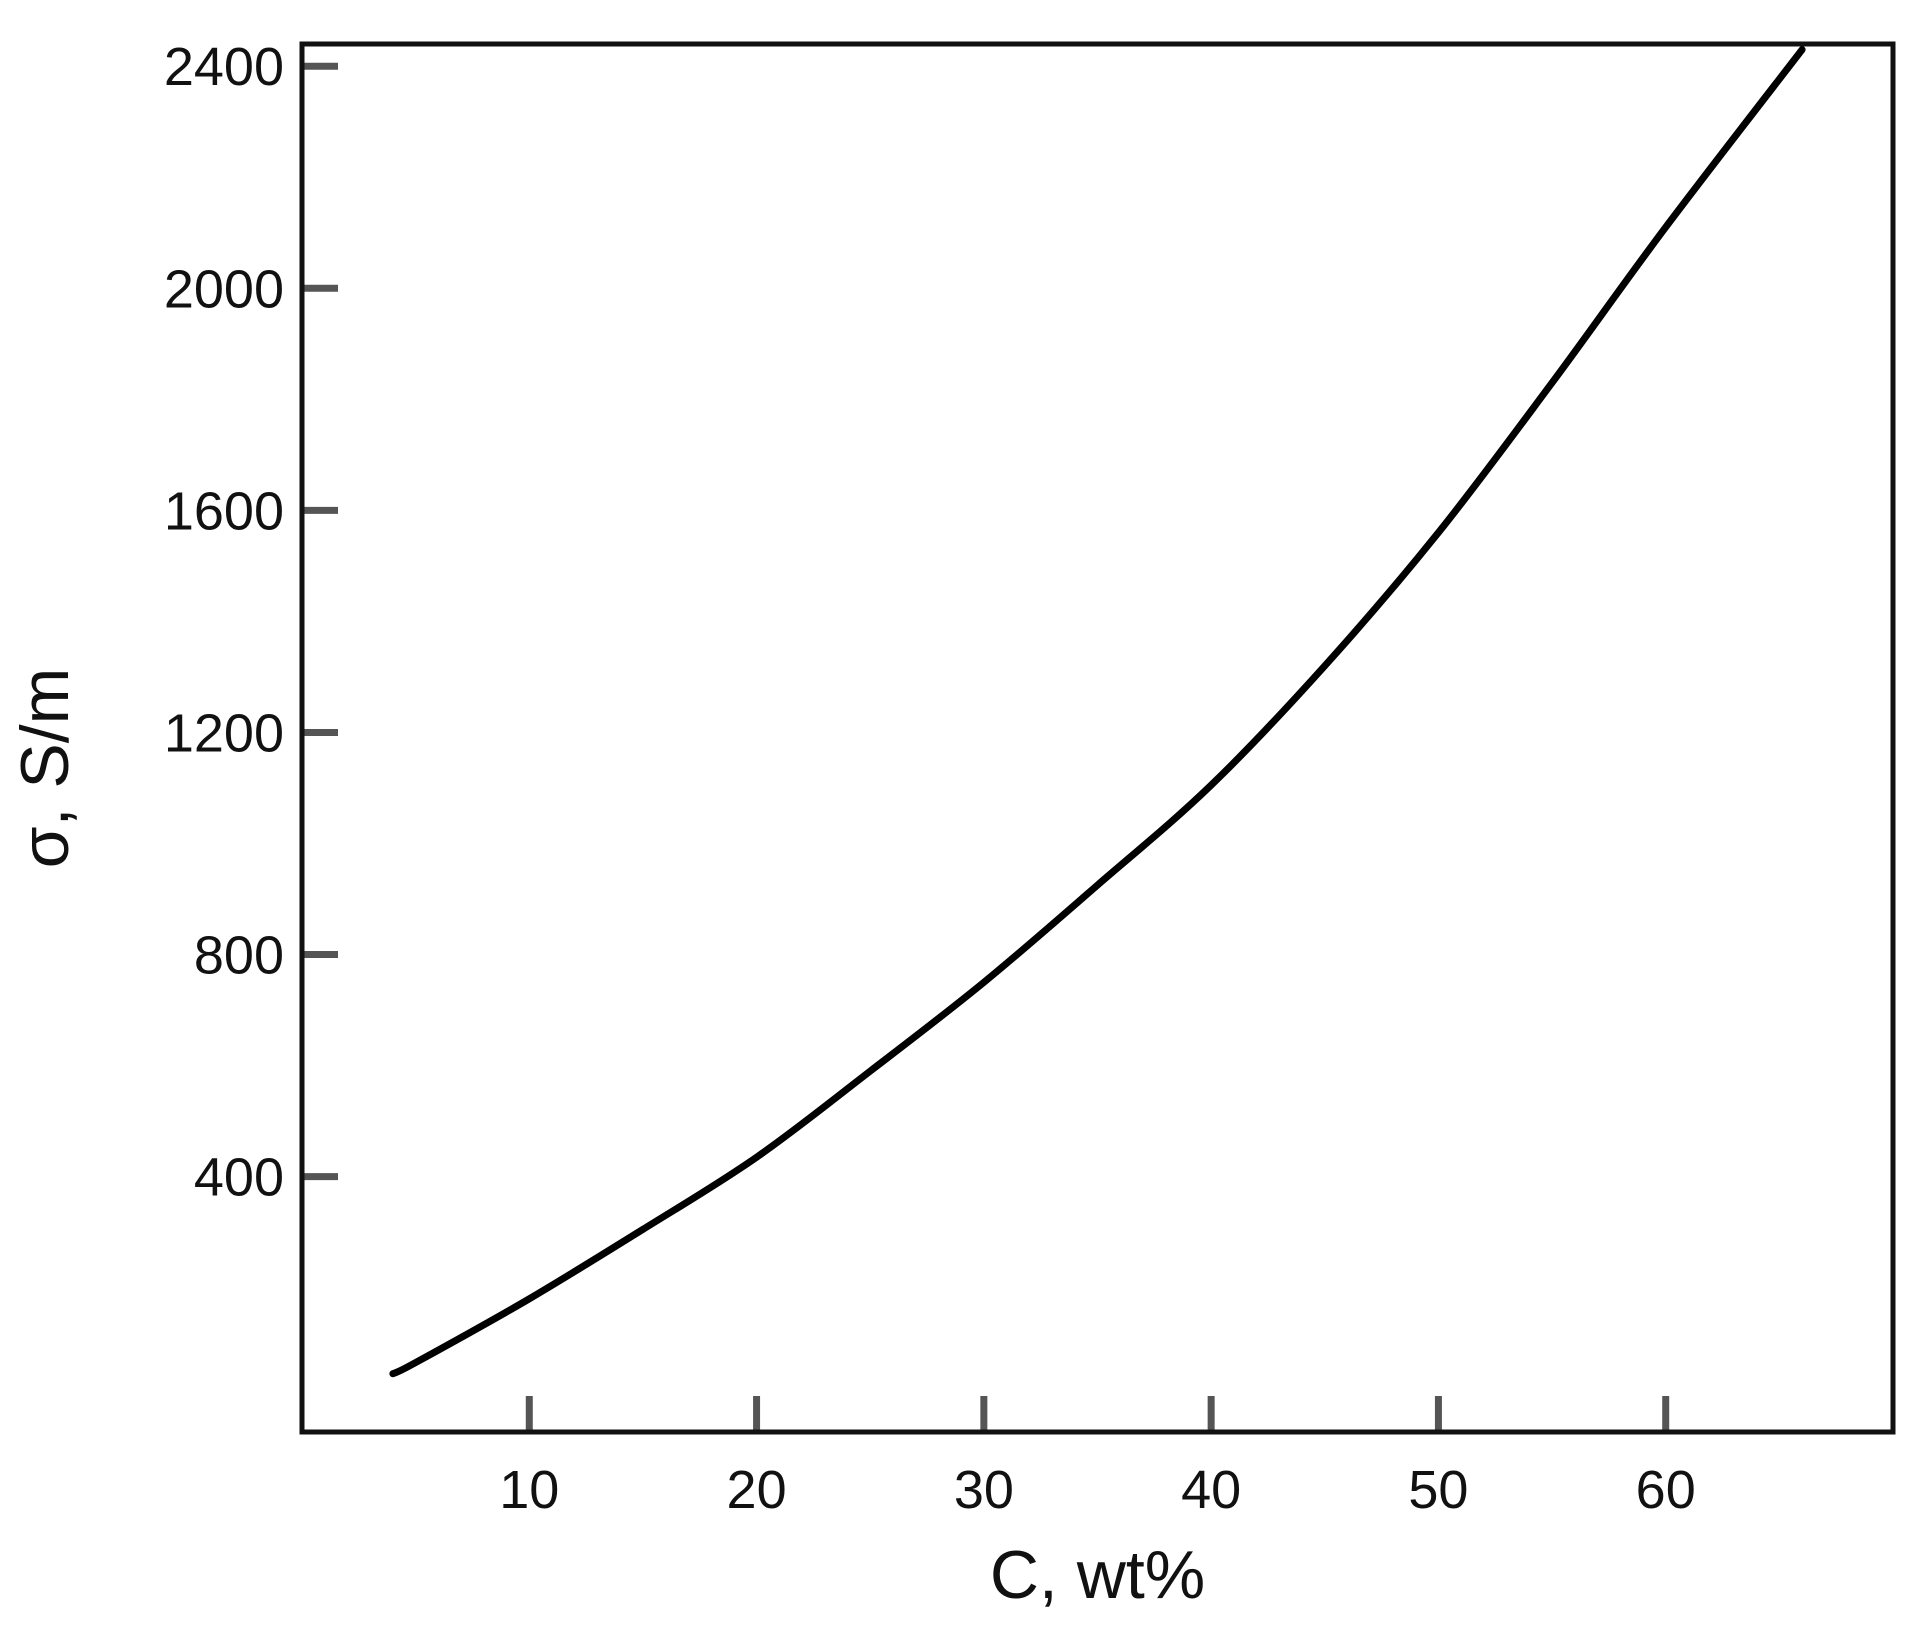 The width and height of the screenshot is (1916, 1632). I want to click on x-axis-title: C, wt%, so click(1097, 1575).